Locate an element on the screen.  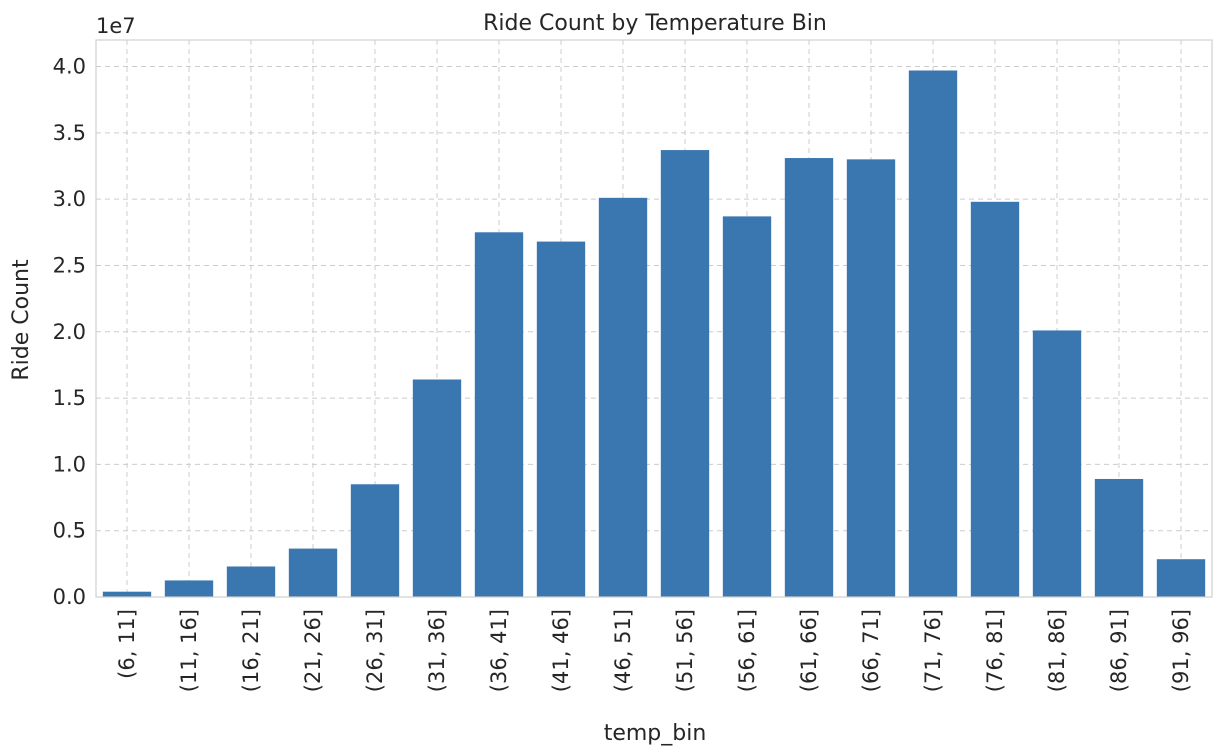
x-tick-label: (71, 76] is located at coordinates (933, 650).